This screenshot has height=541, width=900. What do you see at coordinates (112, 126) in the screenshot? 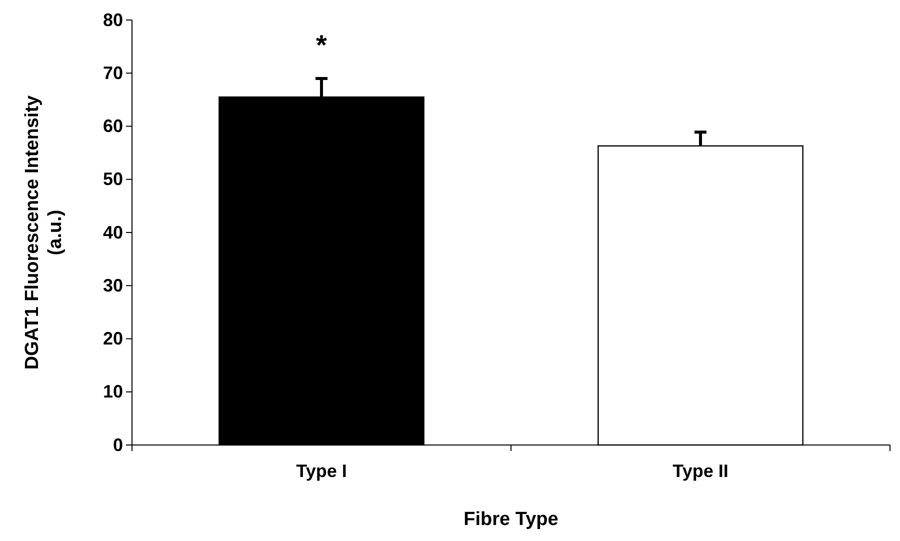
I see `y-tick-label: 60` at bounding box center [112, 126].